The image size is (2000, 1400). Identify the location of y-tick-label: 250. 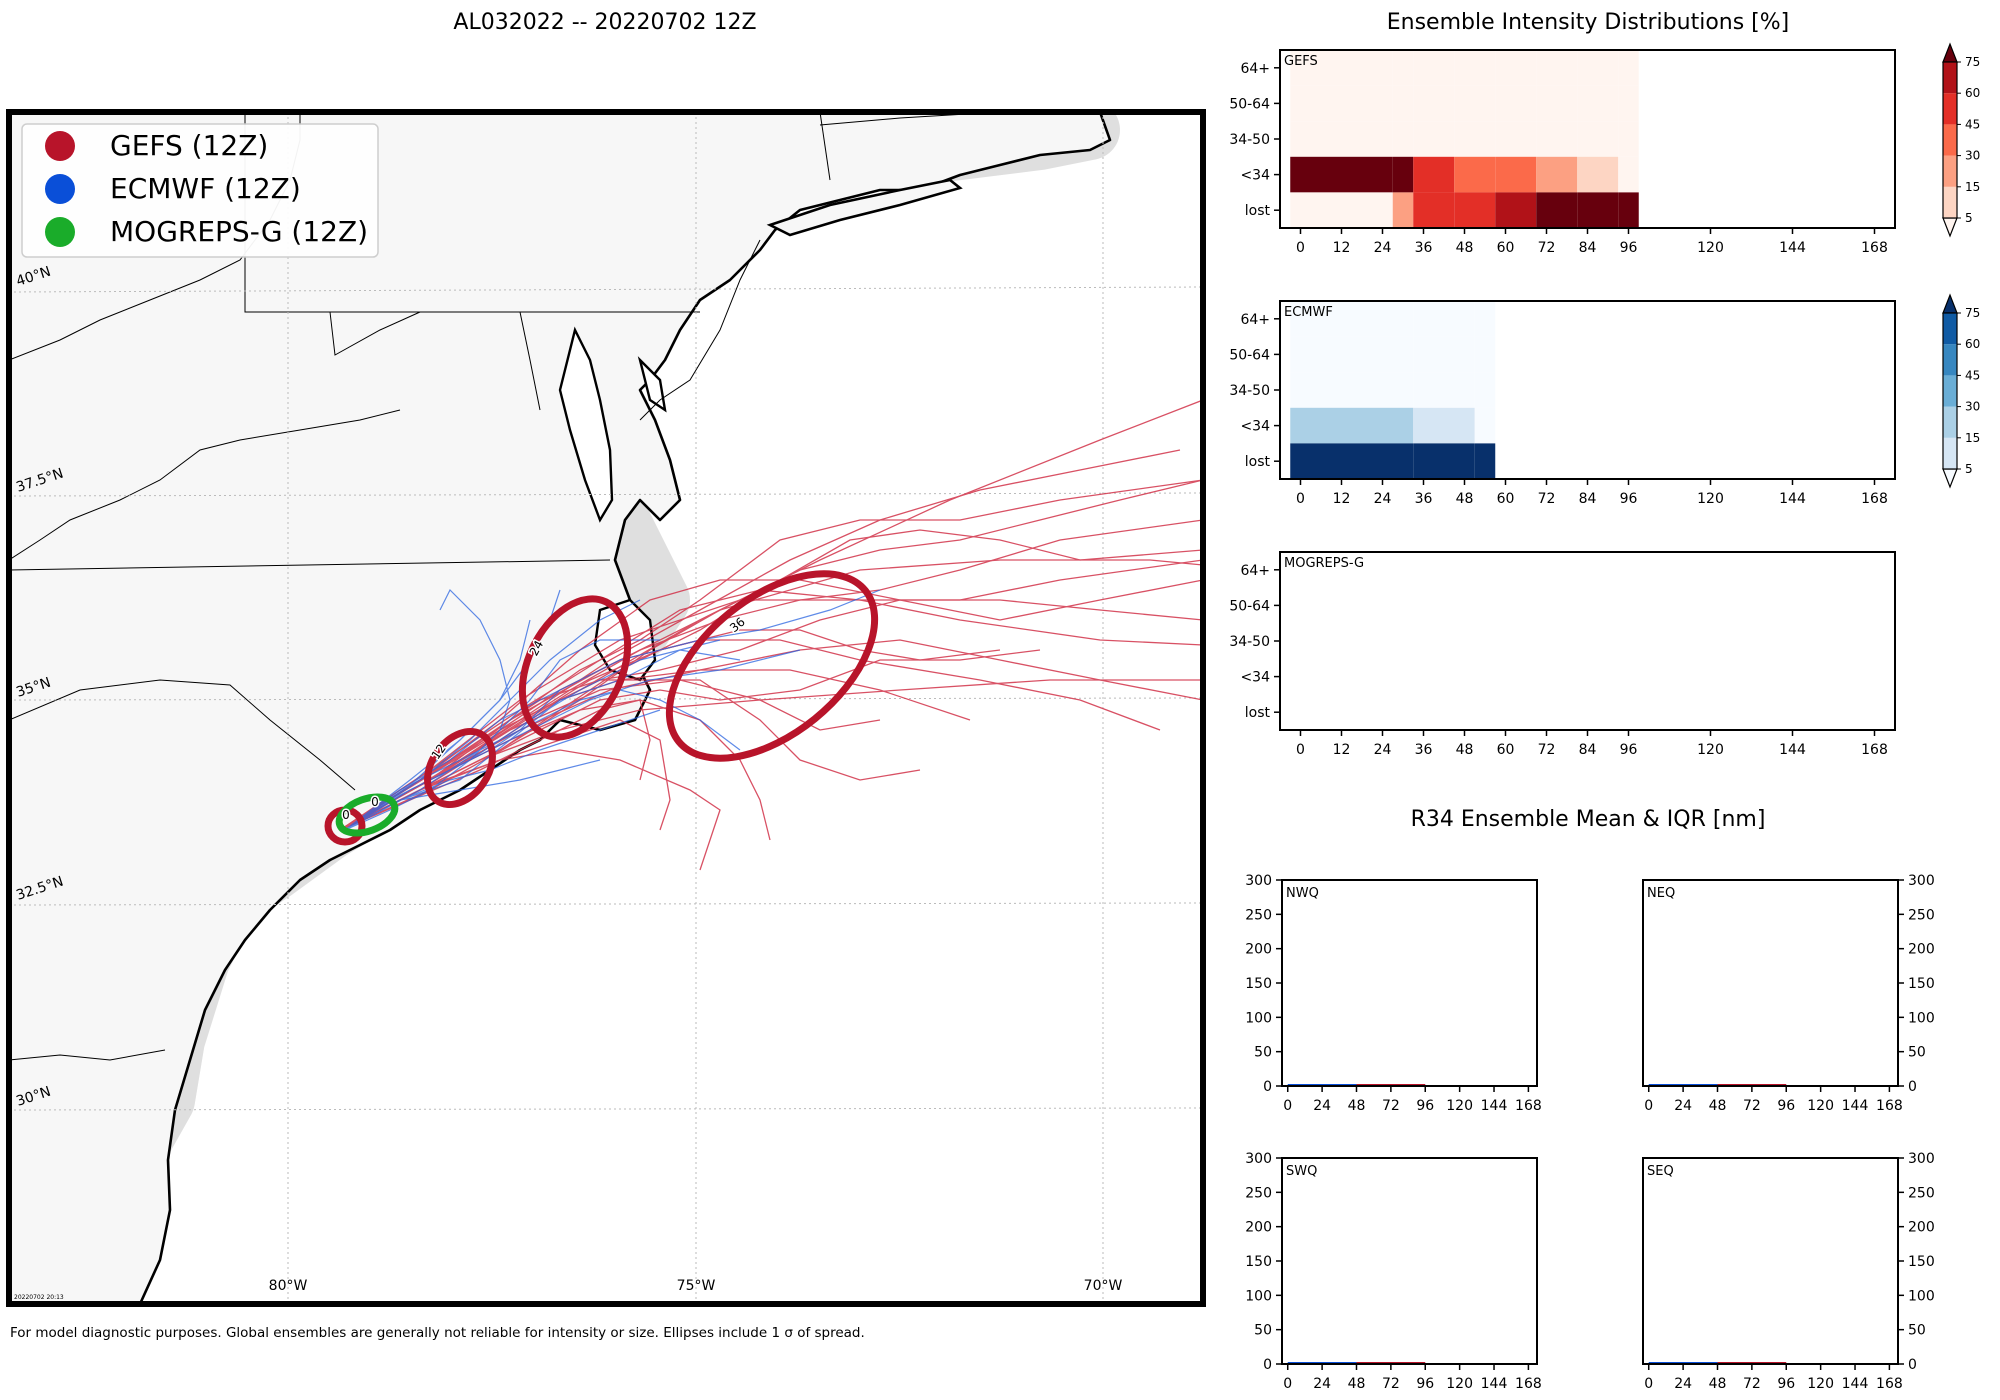
(1921, 915).